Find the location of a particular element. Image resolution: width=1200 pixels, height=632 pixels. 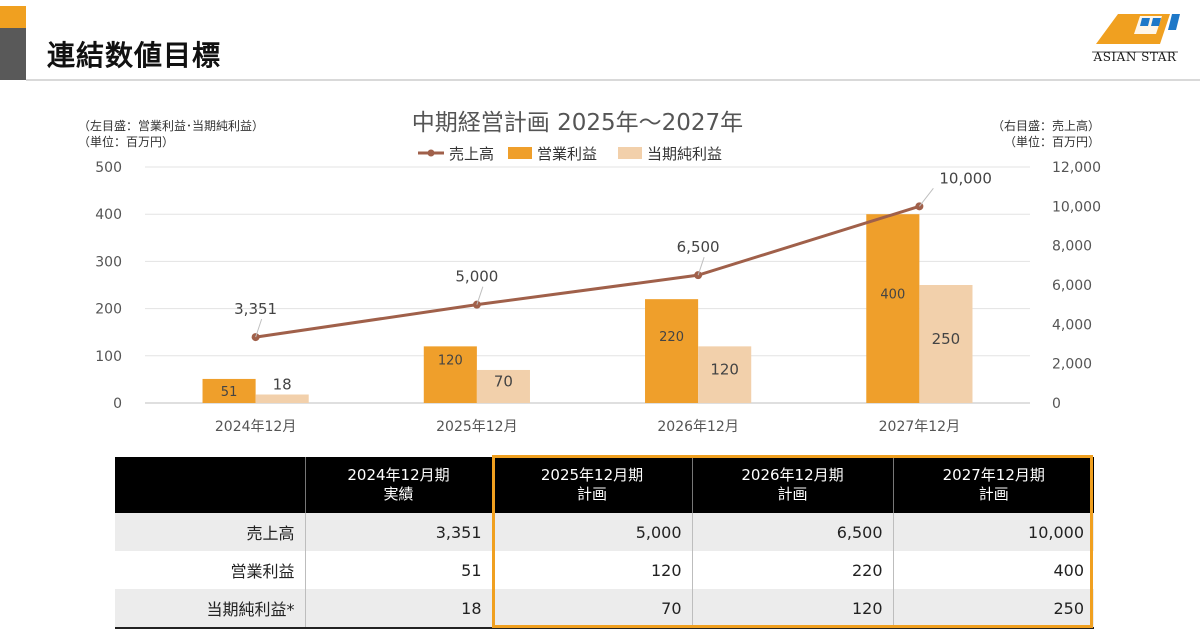

table-header-2027: 2027年12月期 計画 is located at coordinates (993, 485).